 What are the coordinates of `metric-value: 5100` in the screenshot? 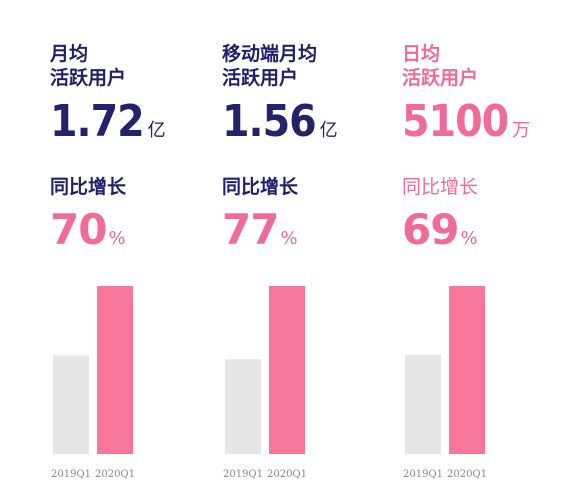 It's located at (455, 121).